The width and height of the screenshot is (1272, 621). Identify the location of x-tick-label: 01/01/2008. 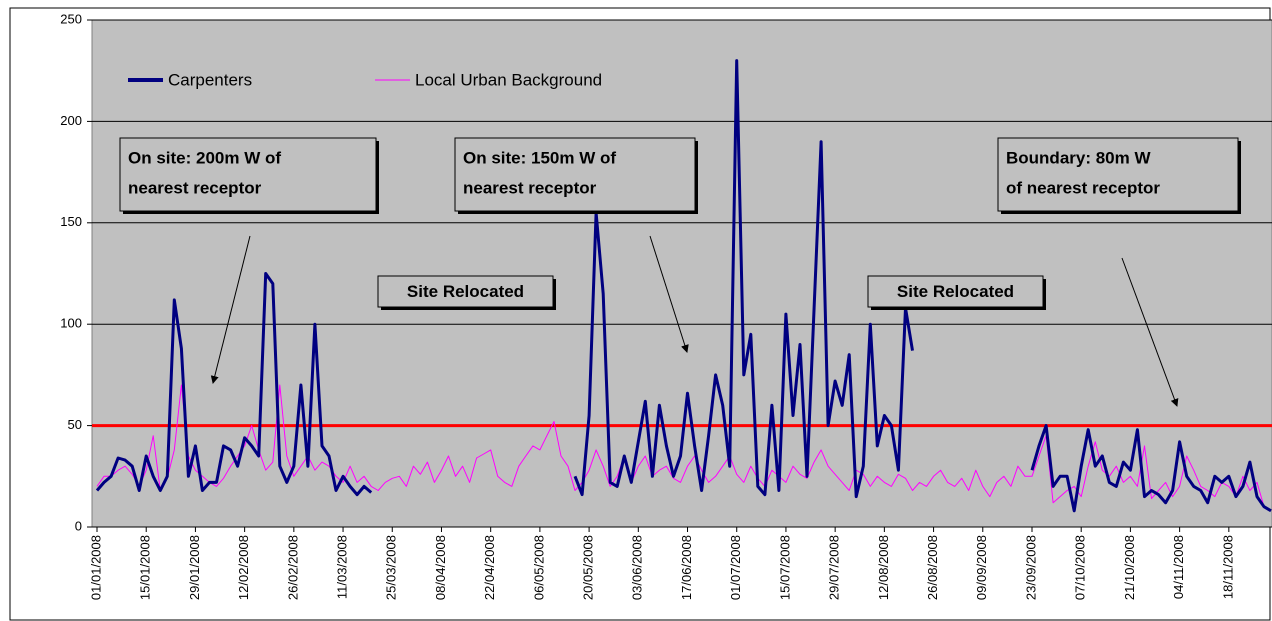
(95, 567).